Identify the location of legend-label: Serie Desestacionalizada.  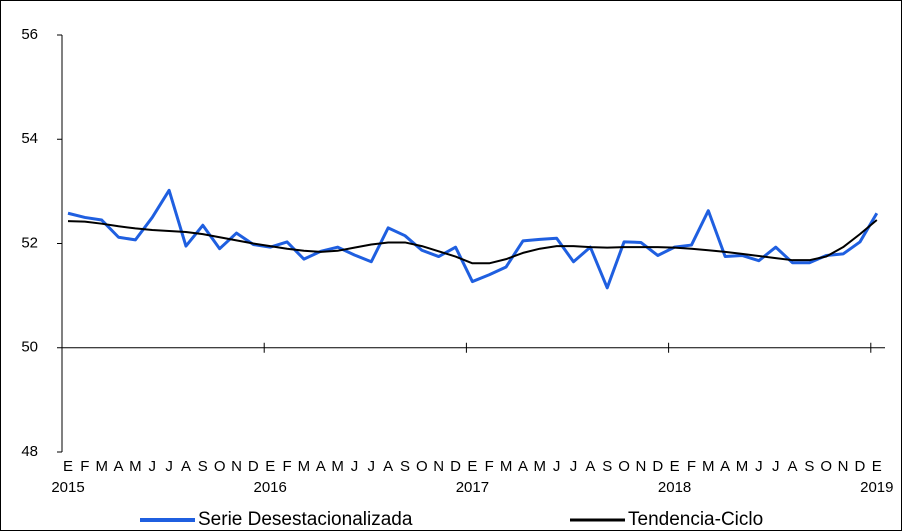
(305, 519).